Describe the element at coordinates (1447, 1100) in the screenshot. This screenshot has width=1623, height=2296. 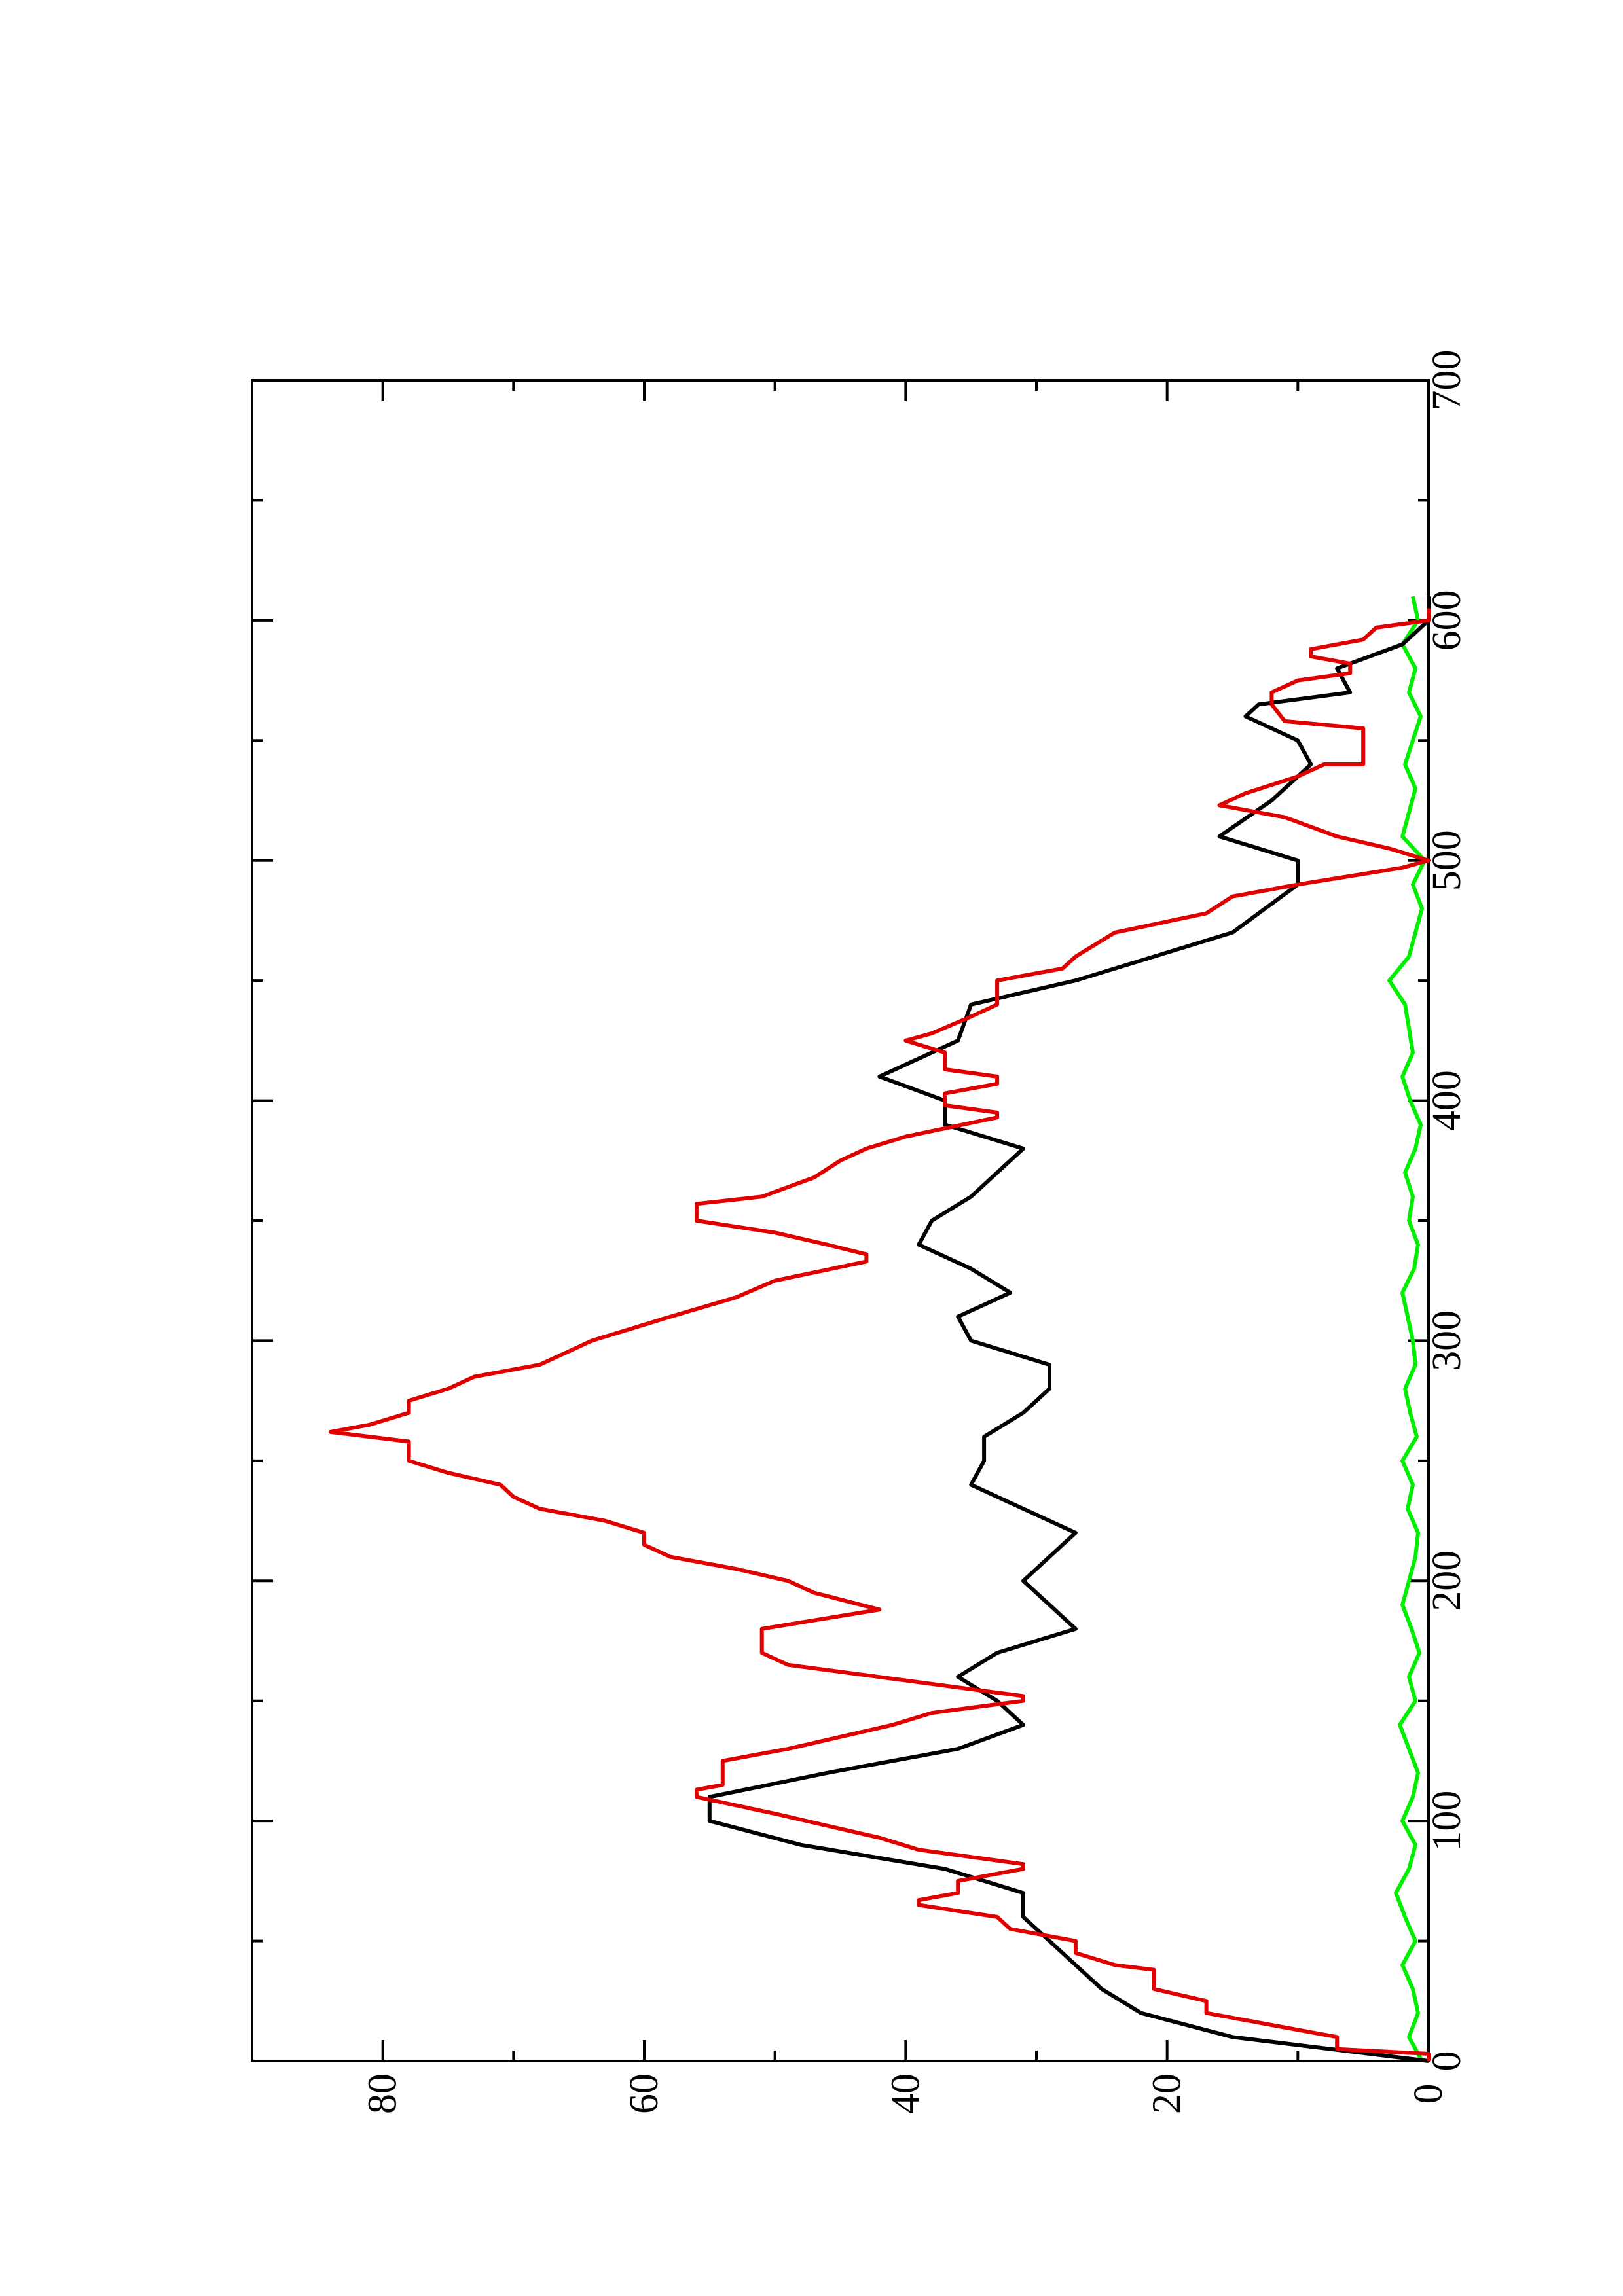
I see `x-tick-label: 400` at that location.